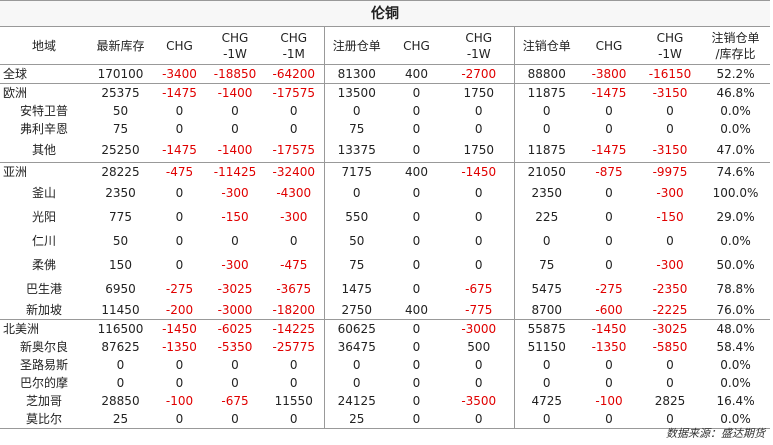 The image size is (773, 445). I want to click on value-cell: -3000, so click(235, 310).